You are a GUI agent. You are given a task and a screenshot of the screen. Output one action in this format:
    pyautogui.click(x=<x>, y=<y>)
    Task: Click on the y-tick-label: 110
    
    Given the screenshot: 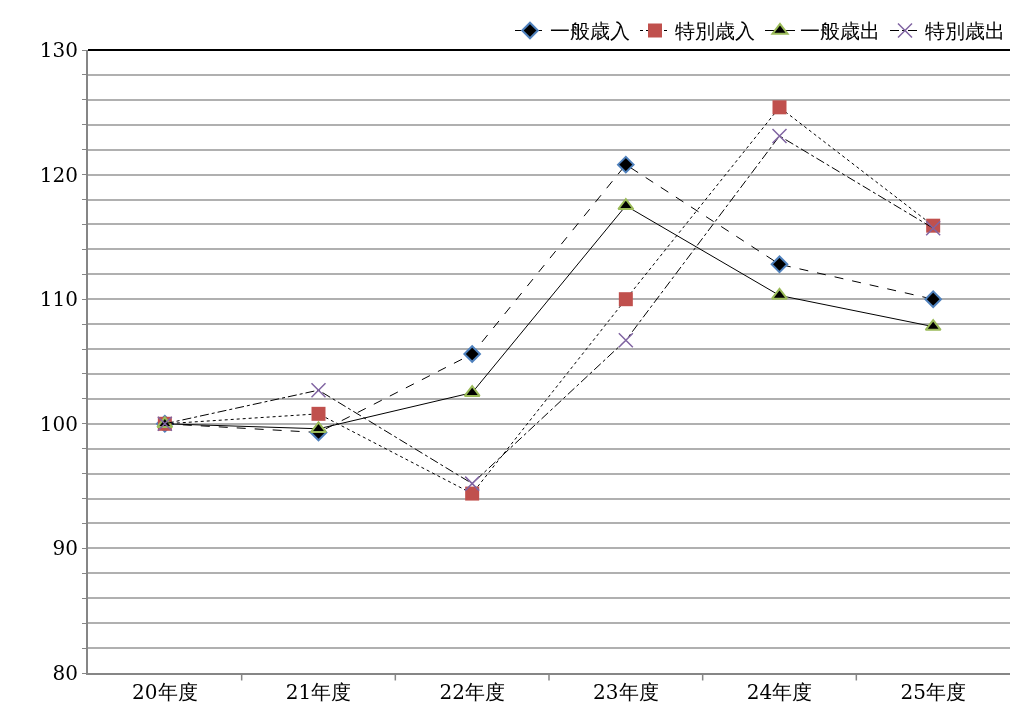 What is the action you would take?
    pyautogui.click(x=58, y=299)
    